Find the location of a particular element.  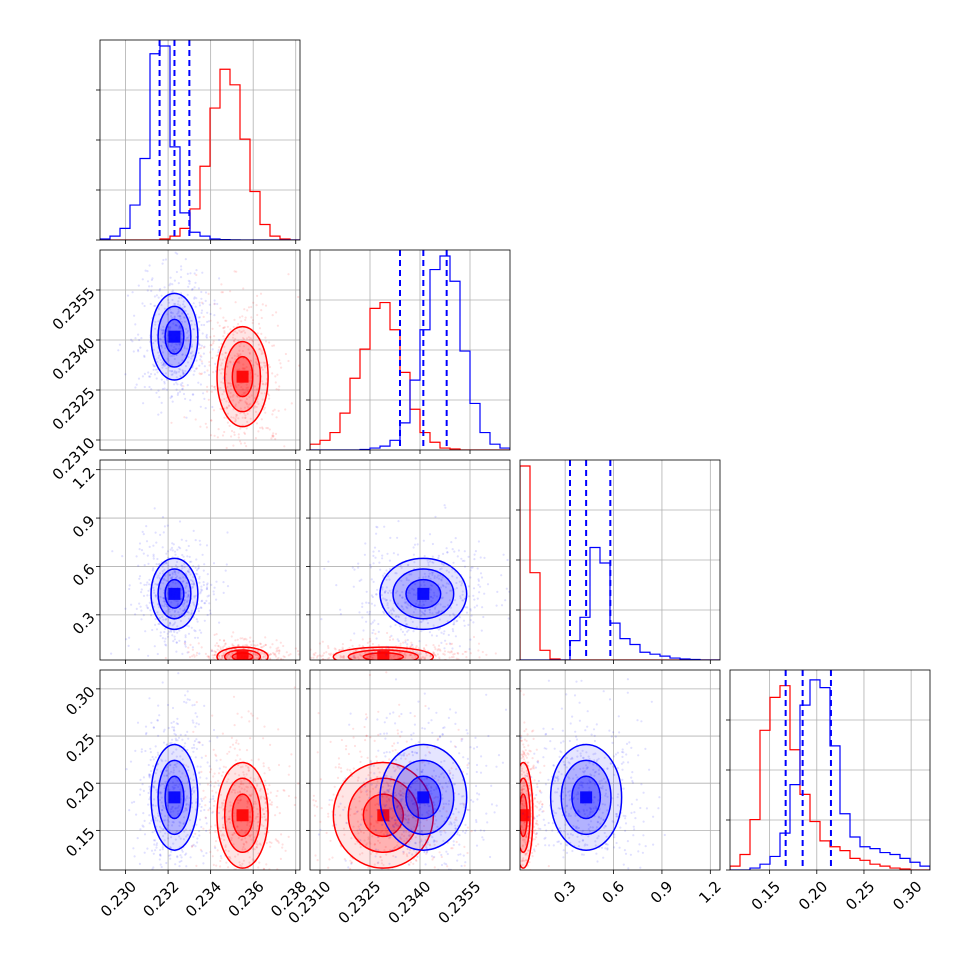

y-tick-label: 0.25 is located at coordinates (80, 748).